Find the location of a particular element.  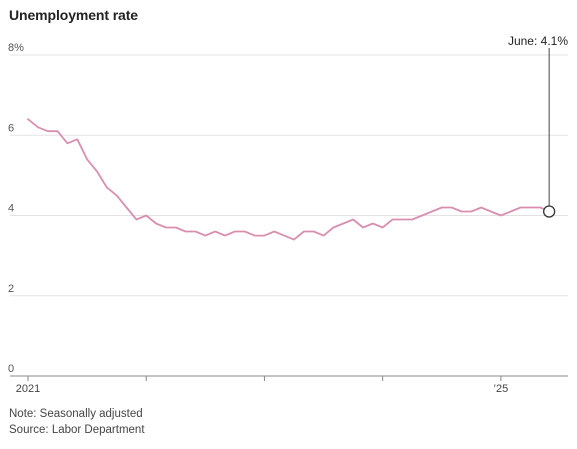

chart-title: Unemployment rate is located at coordinates (73, 15).